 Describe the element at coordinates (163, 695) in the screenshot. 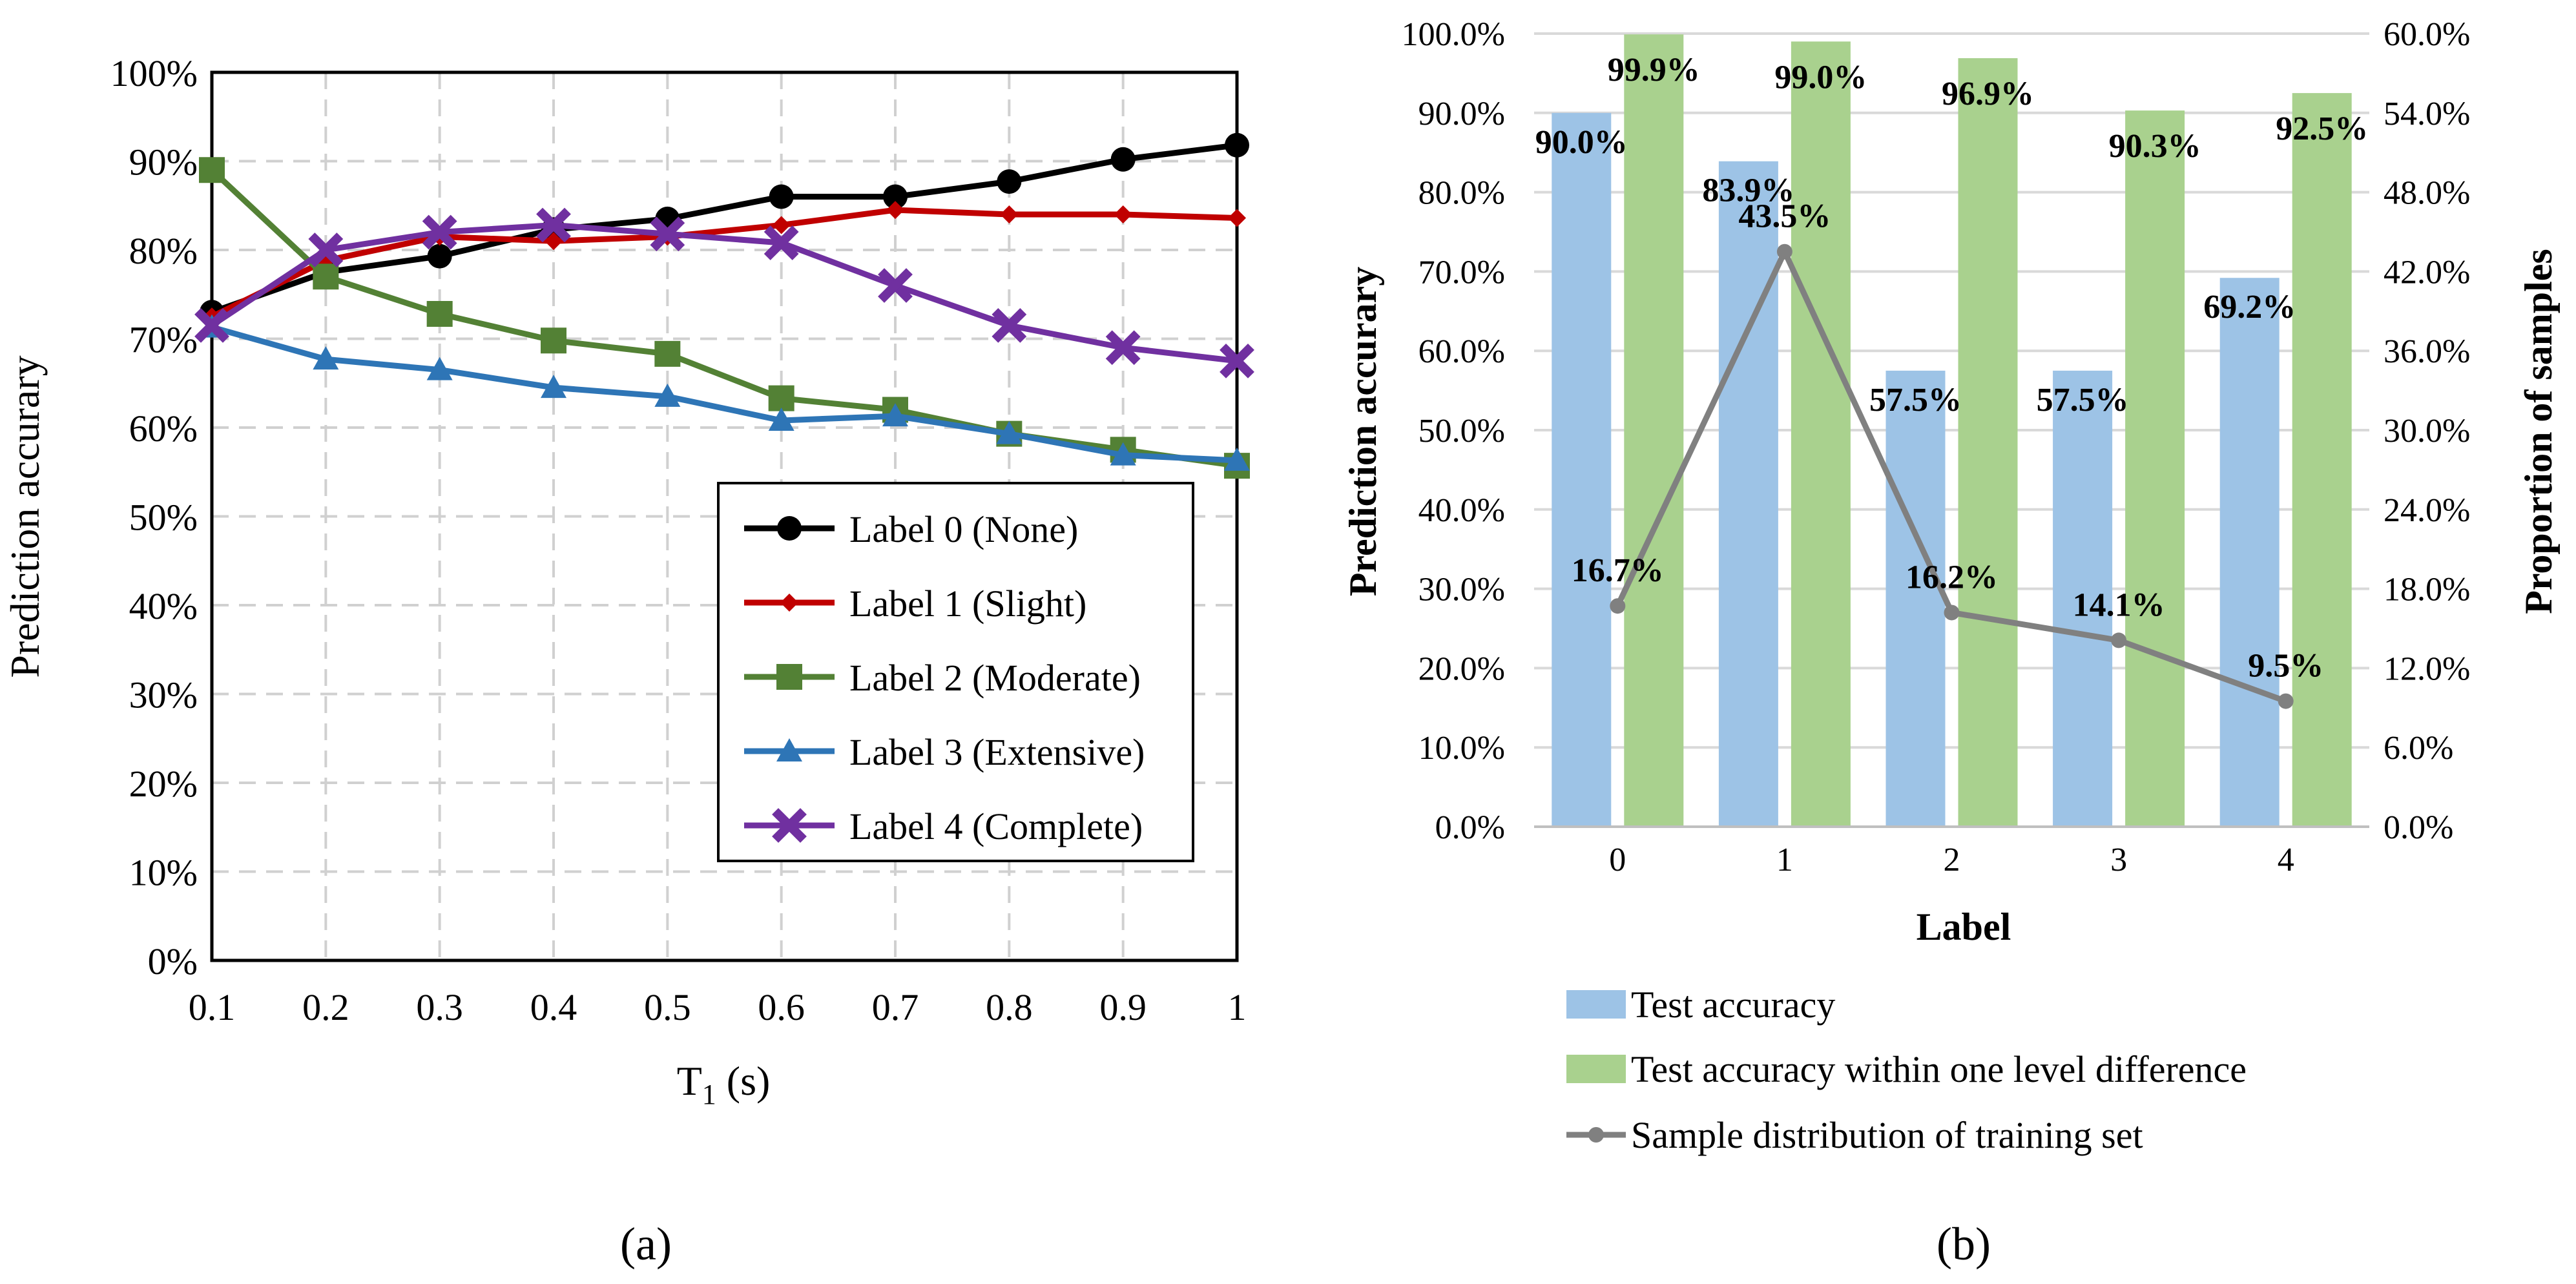

I see `panel-a-y-tick-label: 30%` at that location.